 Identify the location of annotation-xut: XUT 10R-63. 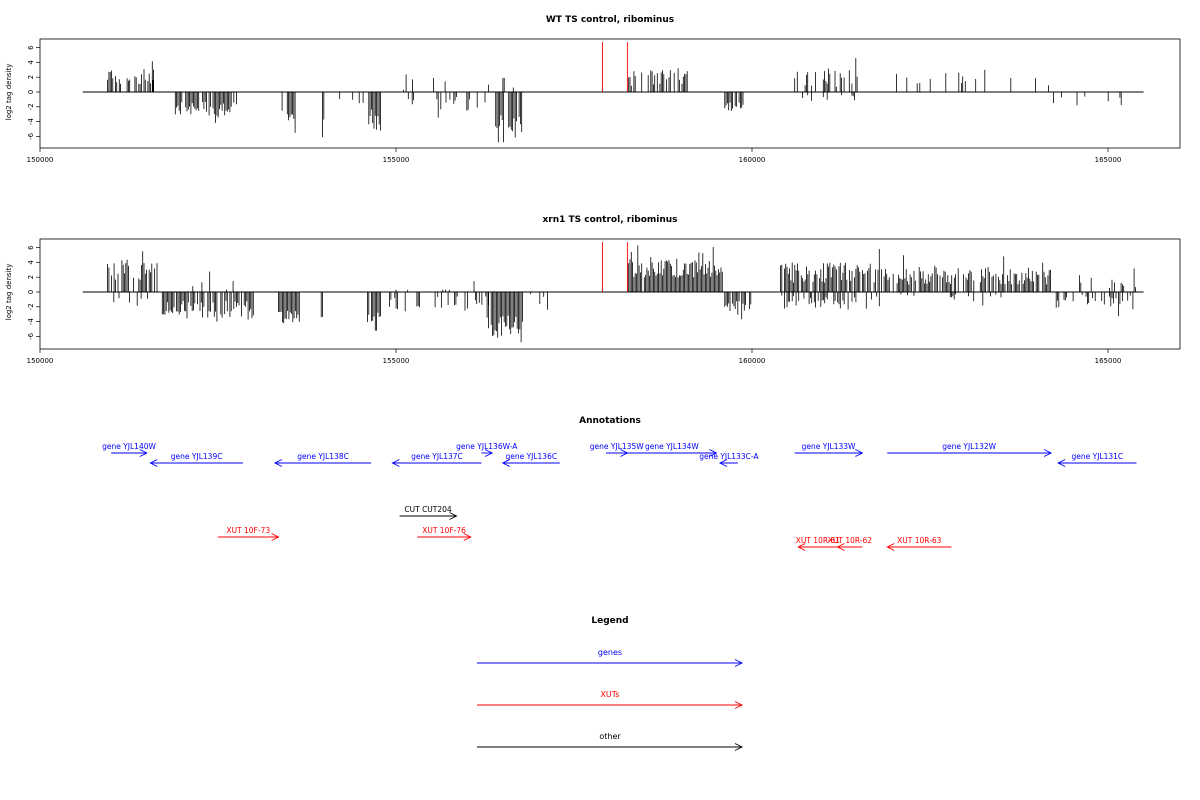
(919, 543).